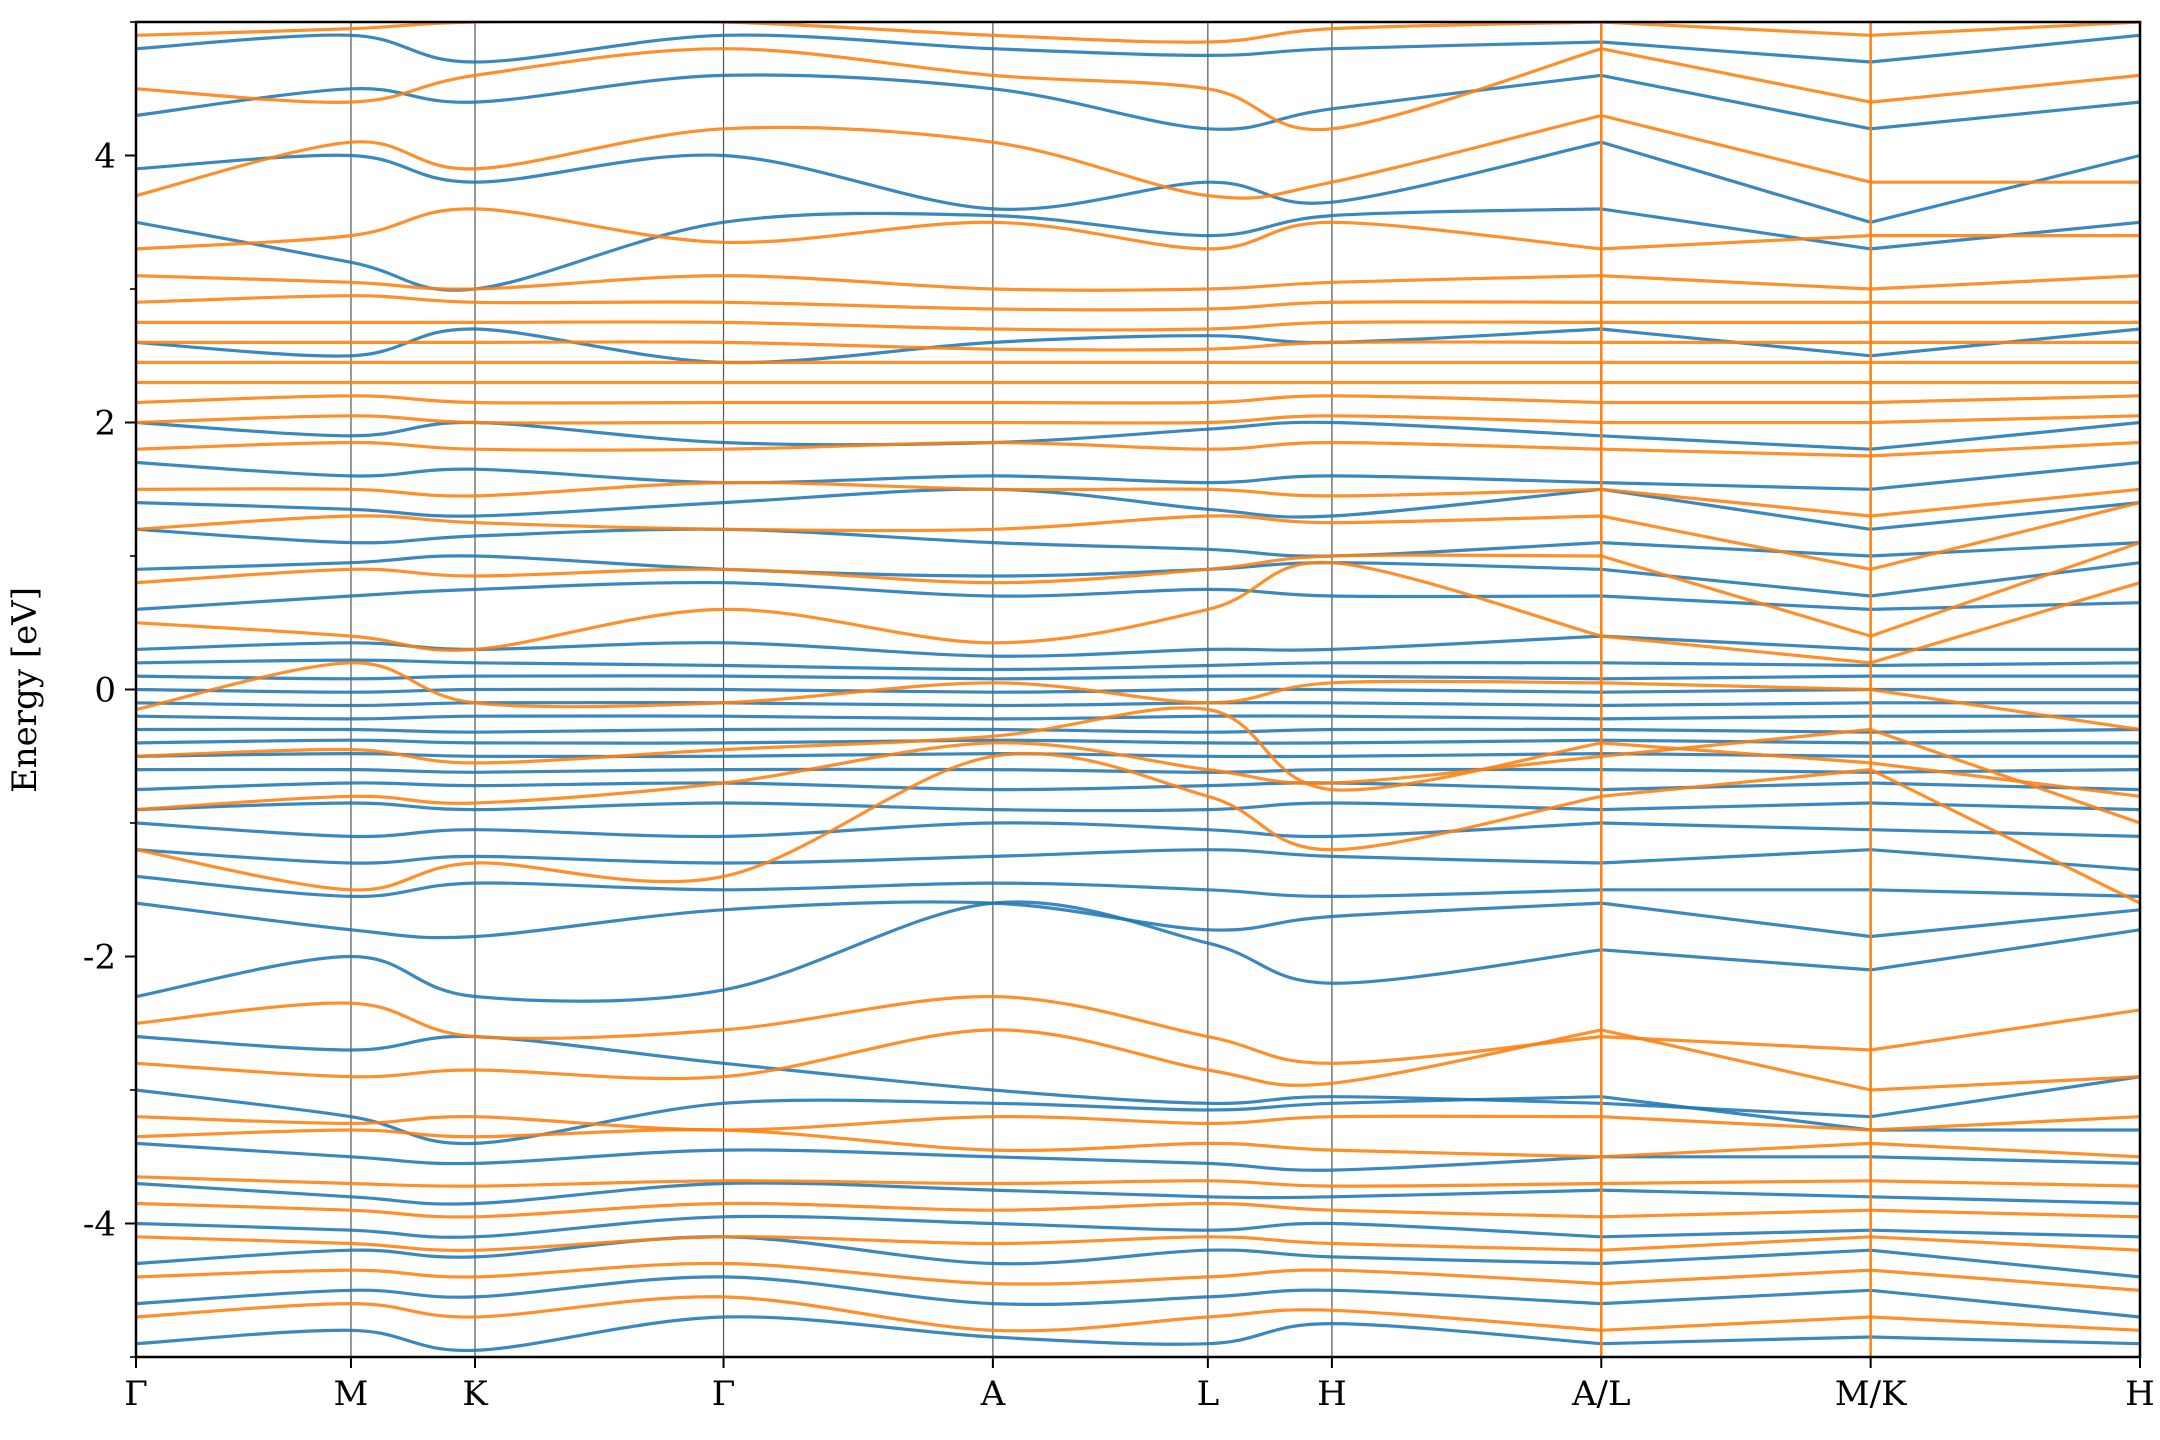  I want to click on discontinuity-lines, so click(1736, 689).